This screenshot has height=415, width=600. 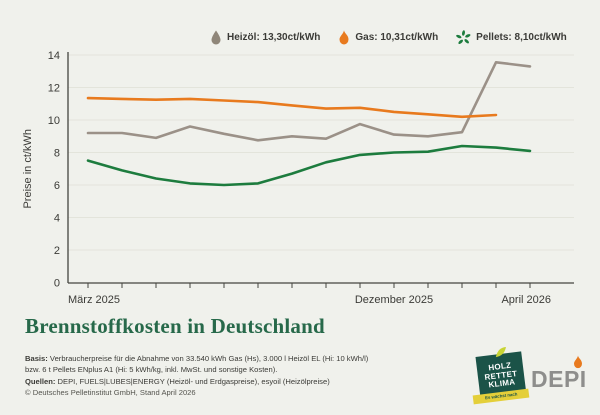 I want to click on svg-text: 10, so click(x=54, y=121).